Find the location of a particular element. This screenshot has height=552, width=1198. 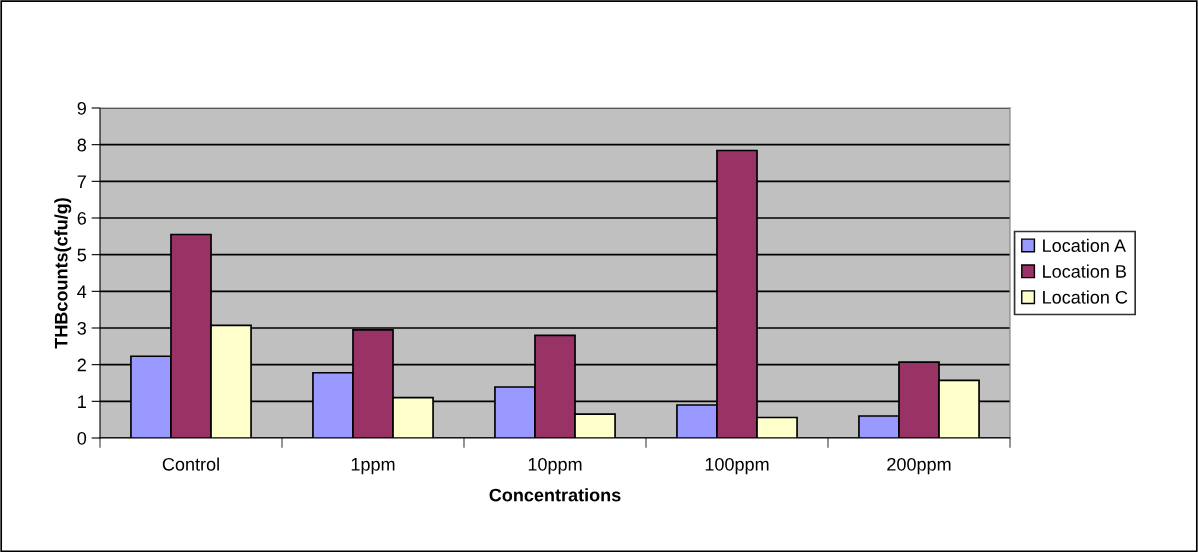

y-tick-label: 6 is located at coordinates (82, 218).